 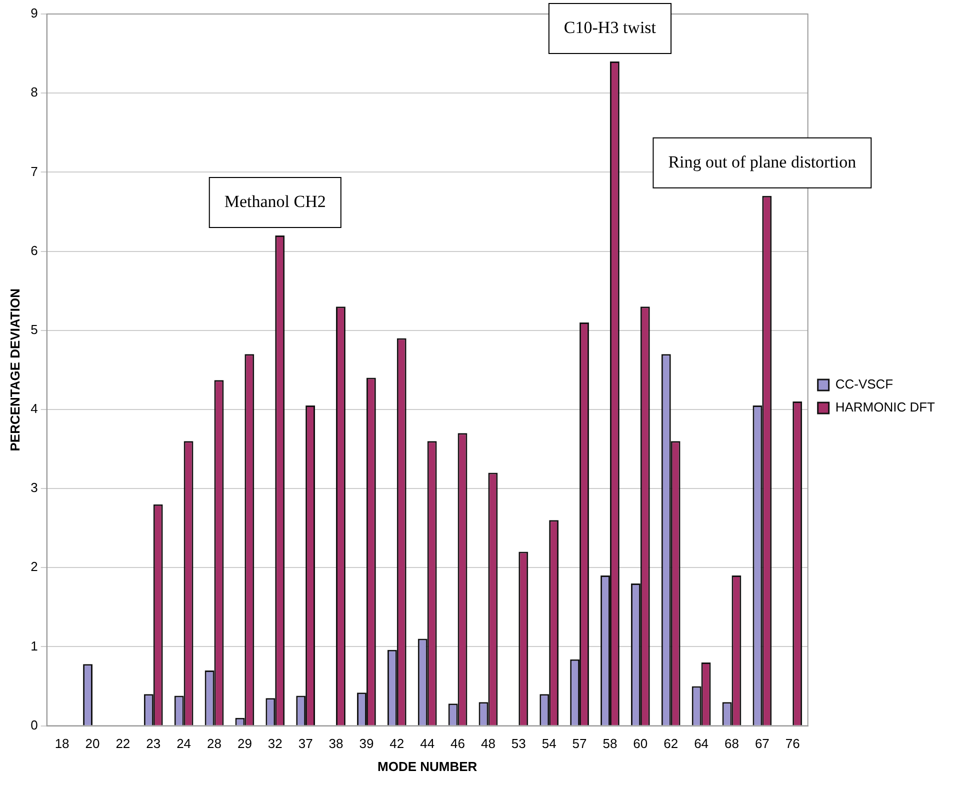 What do you see at coordinates (671, 744) in the screenshot?
I see `x-tick-label: 62` at bounding box center [671, 744].